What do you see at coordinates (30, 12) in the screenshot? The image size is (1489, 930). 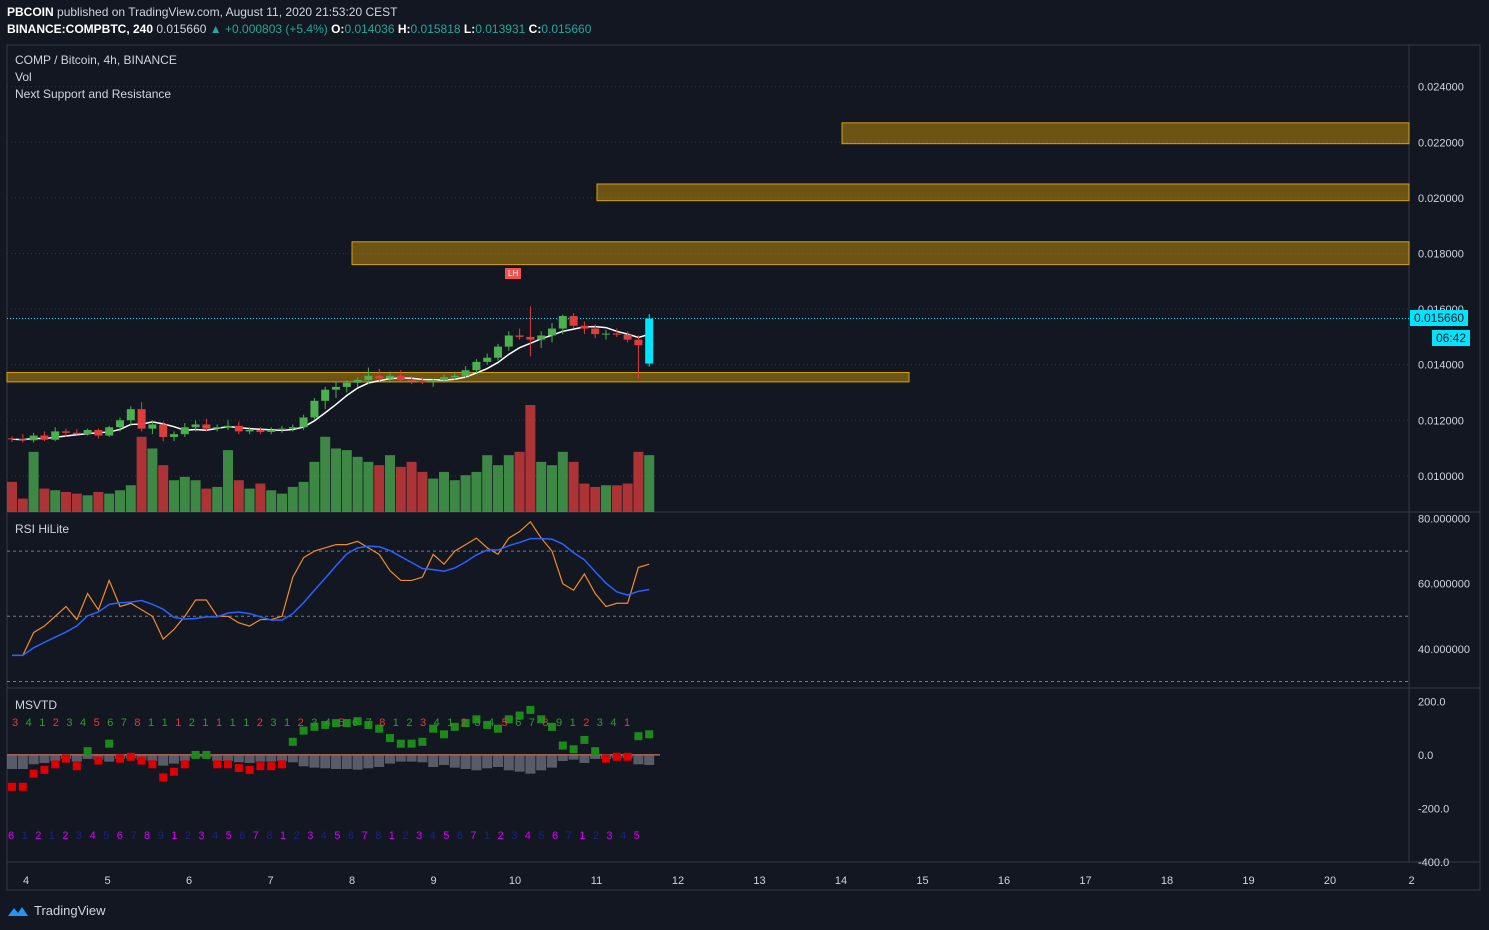 I see `author-name: PBCOIN` at bounding box center [30, 12].